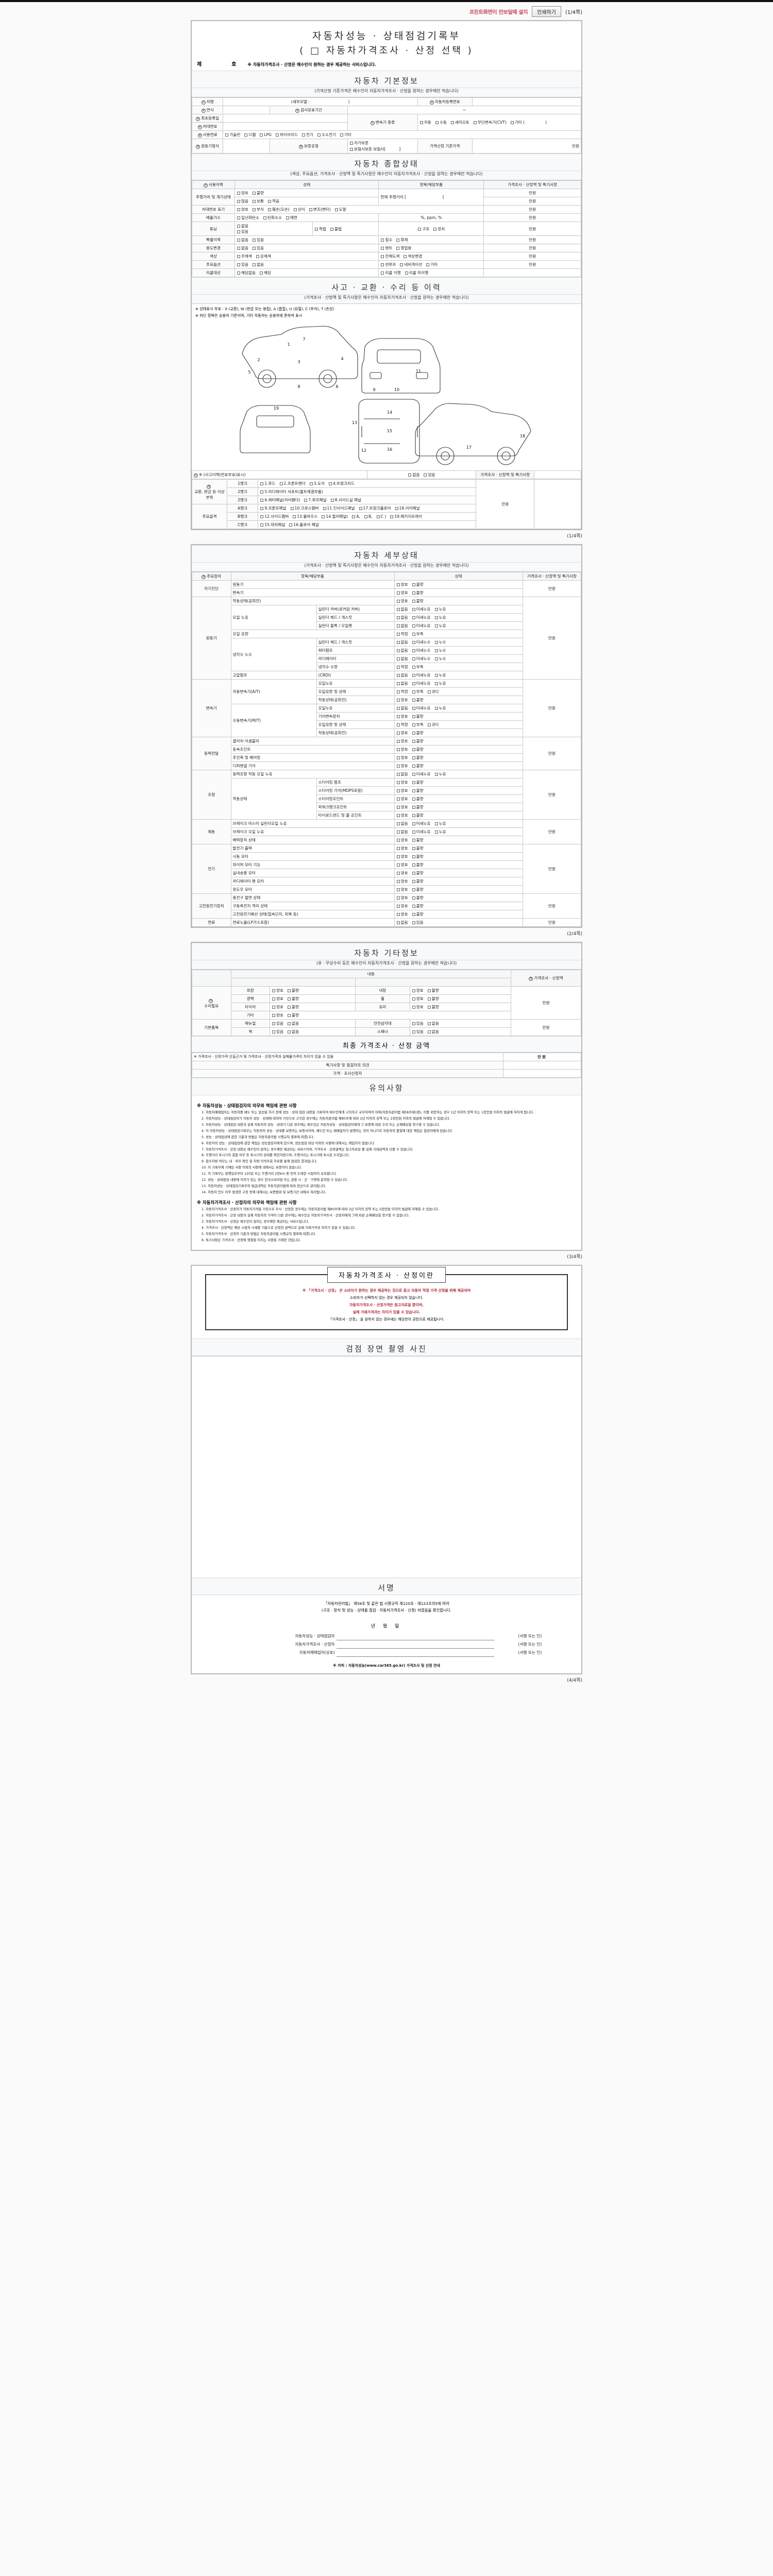 The height and width of the screenshot is (2576, 773). Describe the element at coordinates (277, 1032) in the screenshot. I see `checkbox-jack-yes: 있음` at that location.